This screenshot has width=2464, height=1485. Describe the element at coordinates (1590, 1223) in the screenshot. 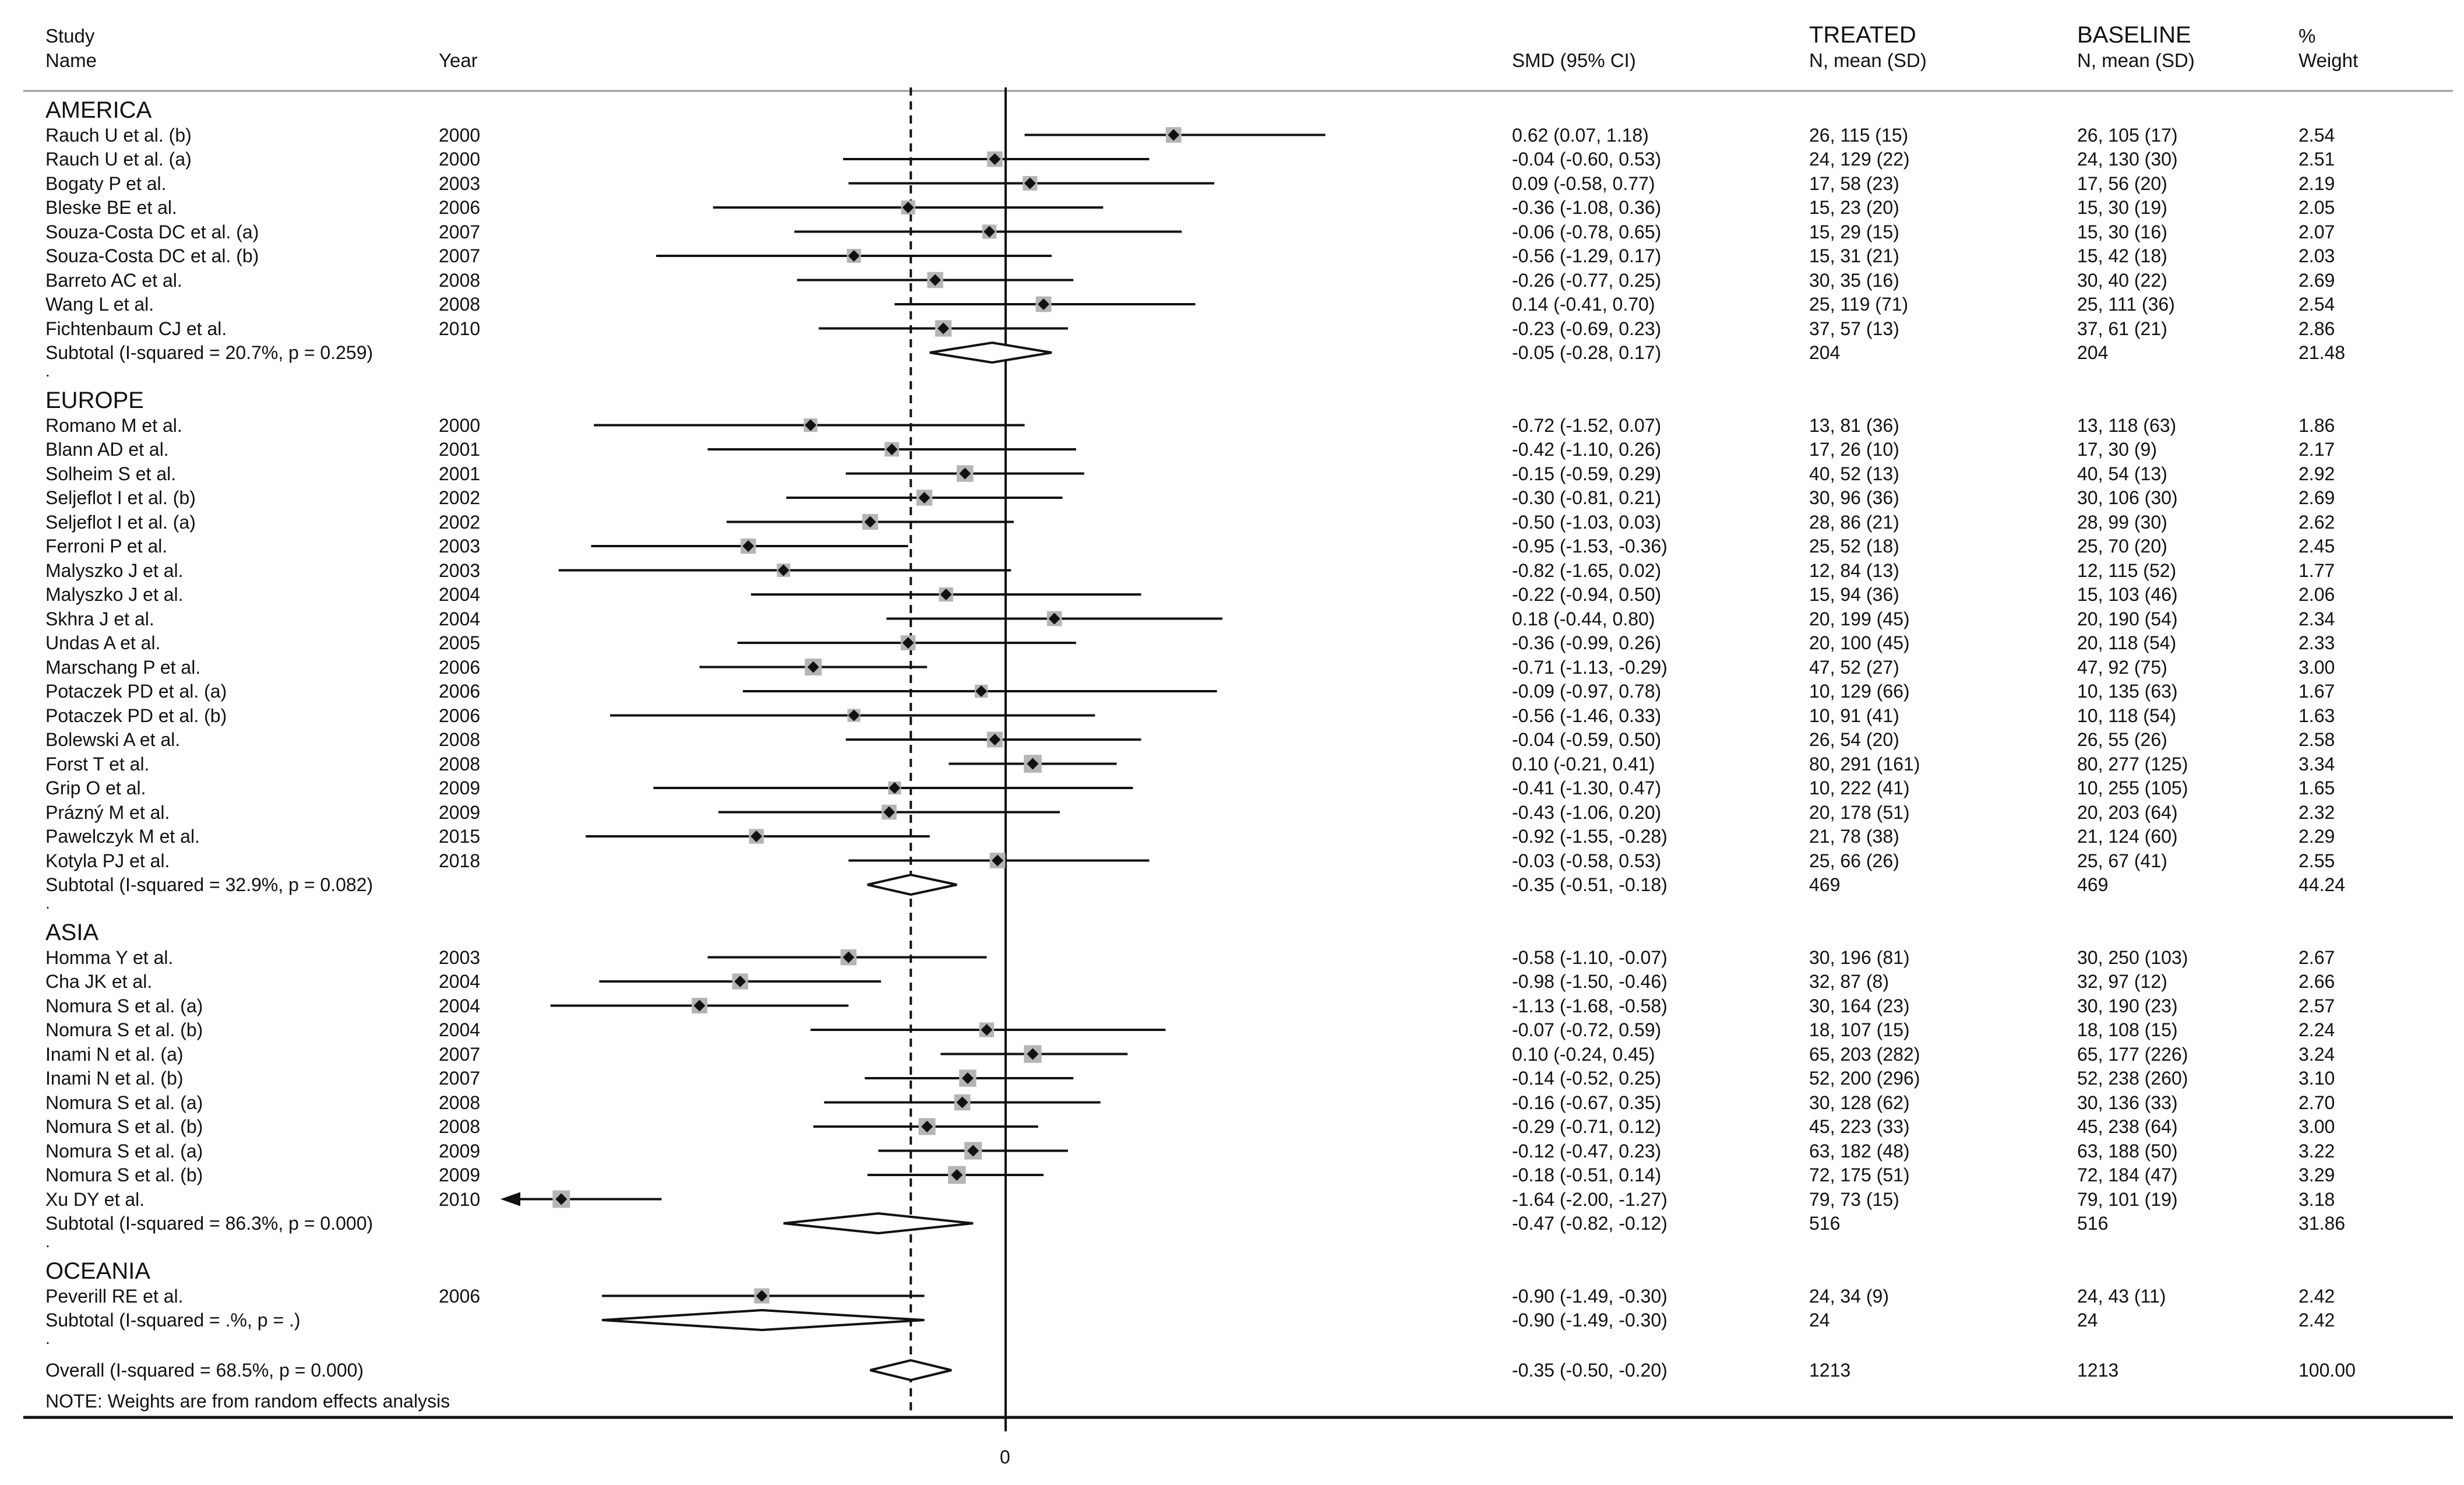

I see `subtotal-ci: -0.47 (-0.82, -0.12)` at that location.